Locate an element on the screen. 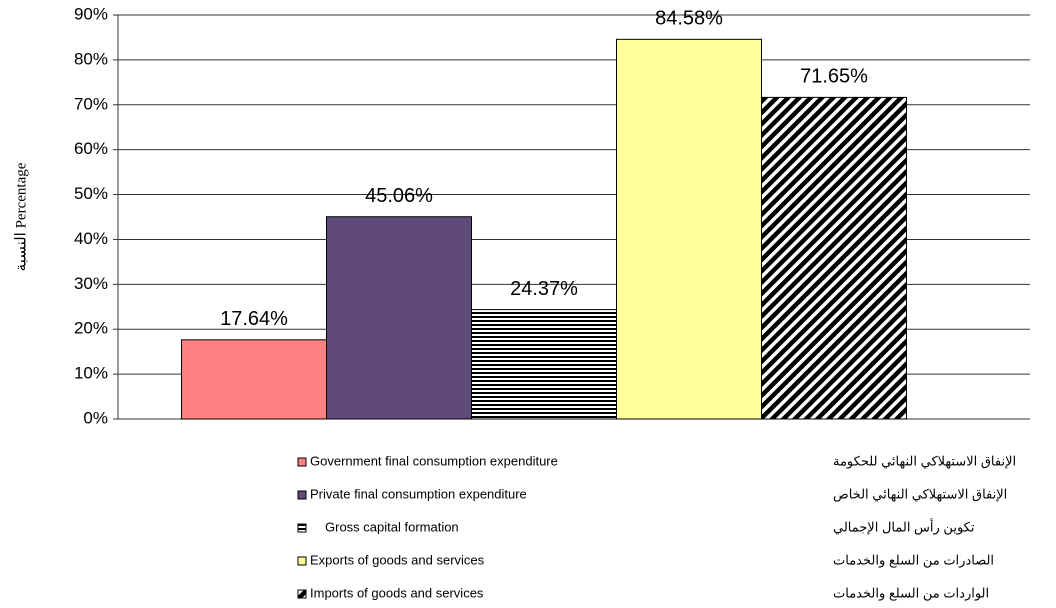 This screenshot has height=608, width=1056. value-label: 45.06% is located at coordinates (399, 196).